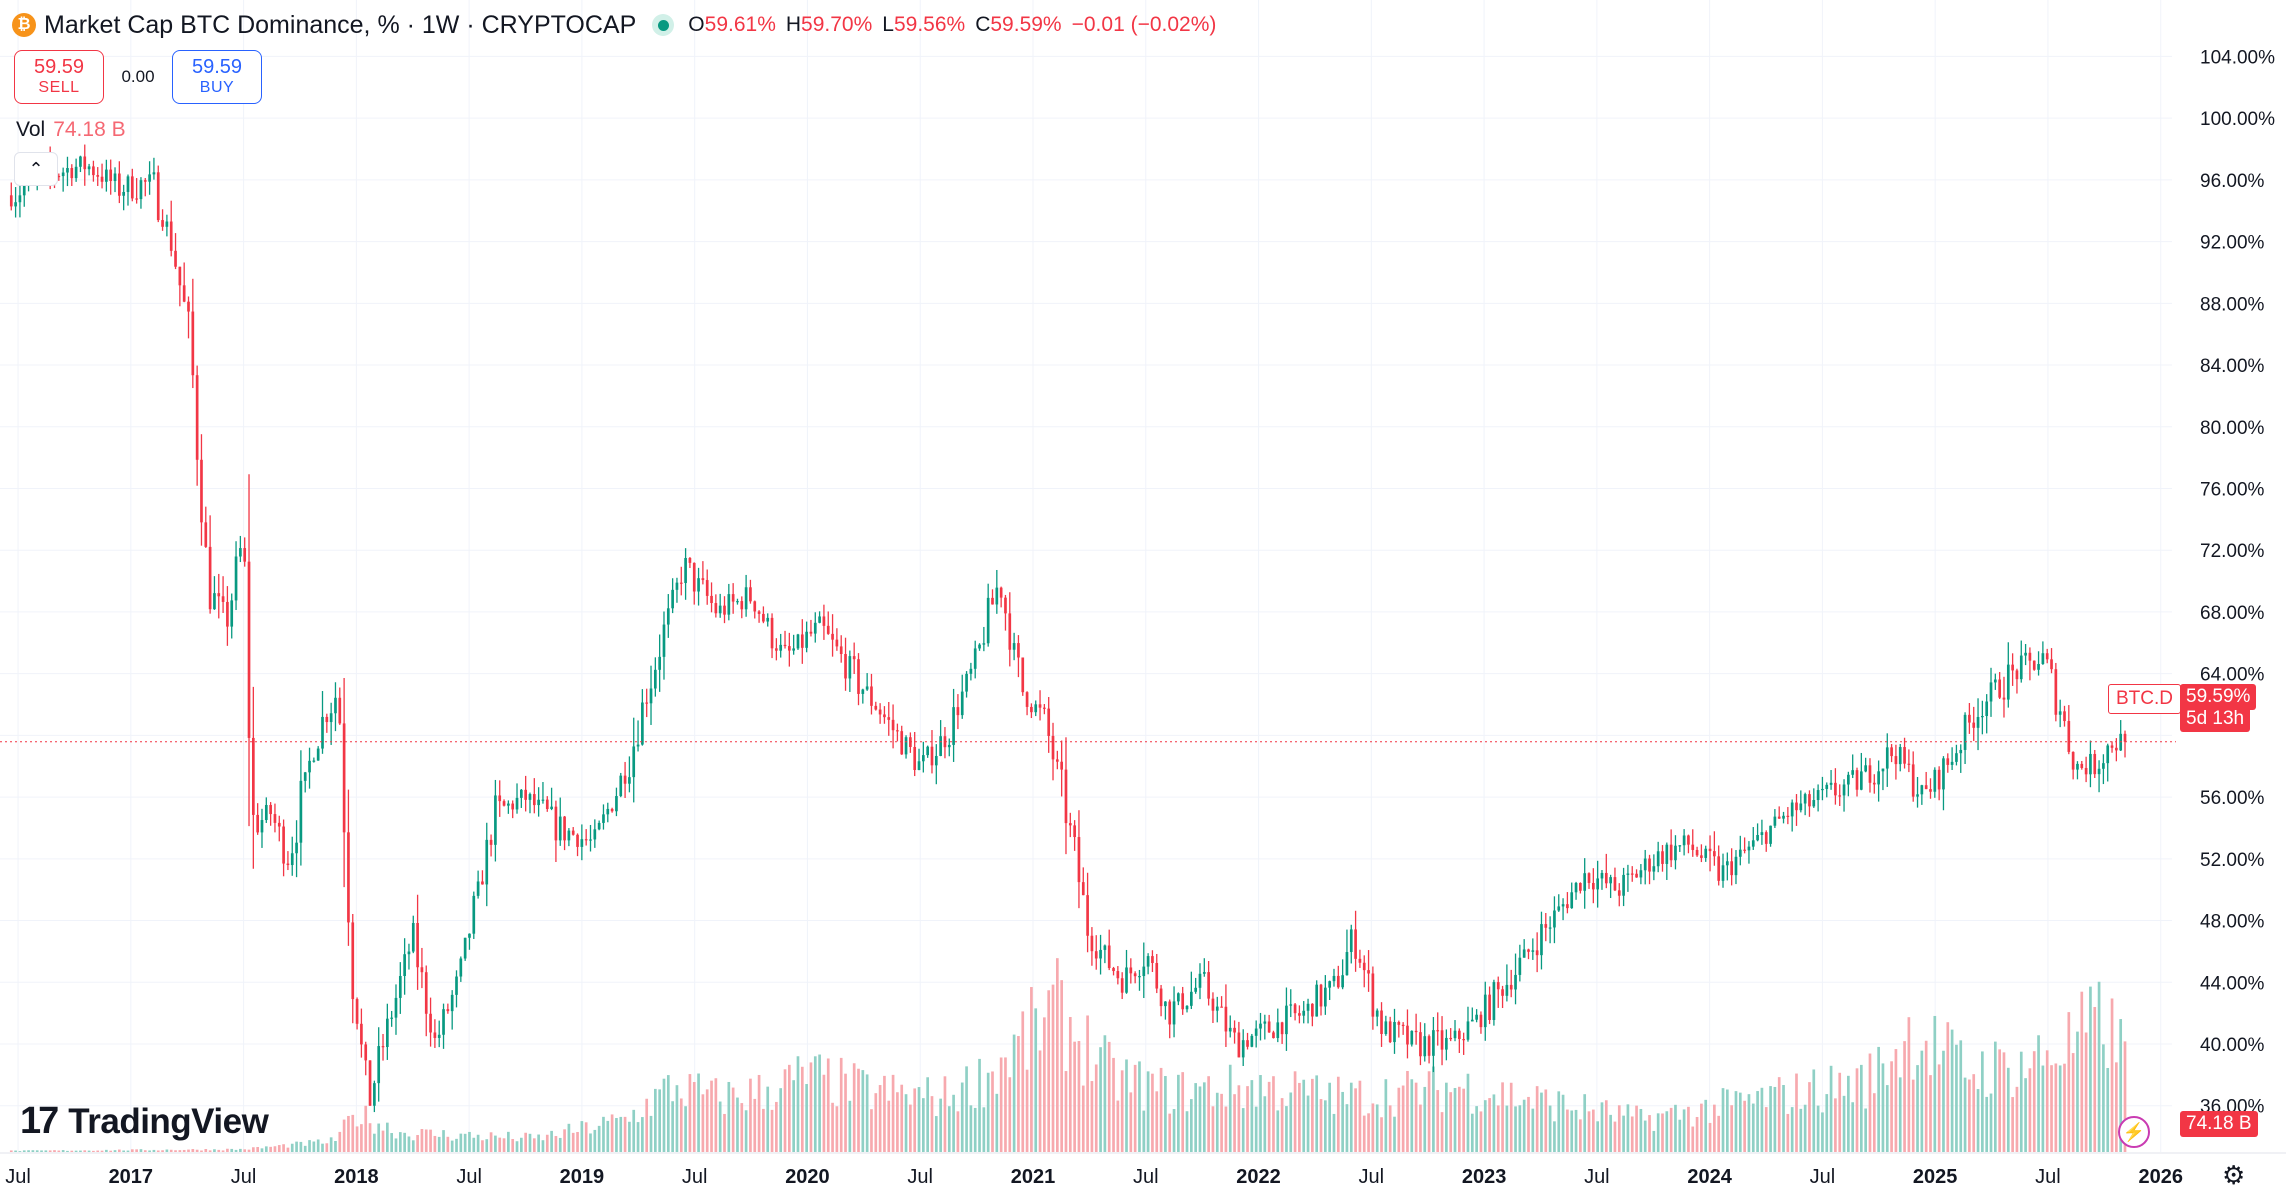 This screenshot has width=2286, height=1200. What do you see at coordinates (138, 77) in the screenshot?
I see `trade-panel: 59.59 SELL 0.00 59.59 BUY` at bounding box center [138, 77].